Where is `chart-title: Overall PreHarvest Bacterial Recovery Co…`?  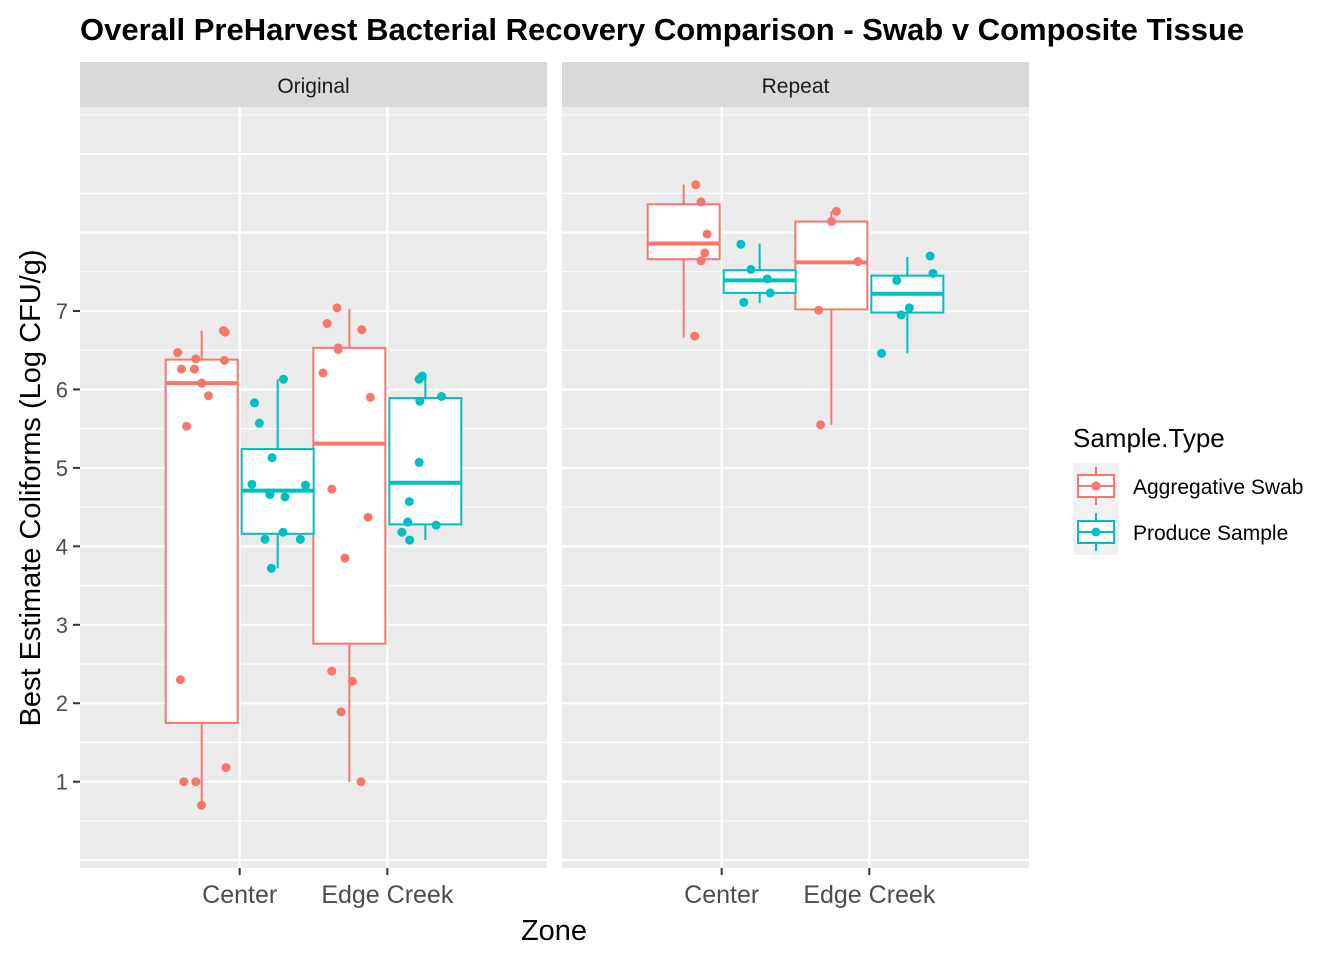 chart-title: Overall PreHarvest Bacterial Recovery Co… is located at coordinates (662, 29).